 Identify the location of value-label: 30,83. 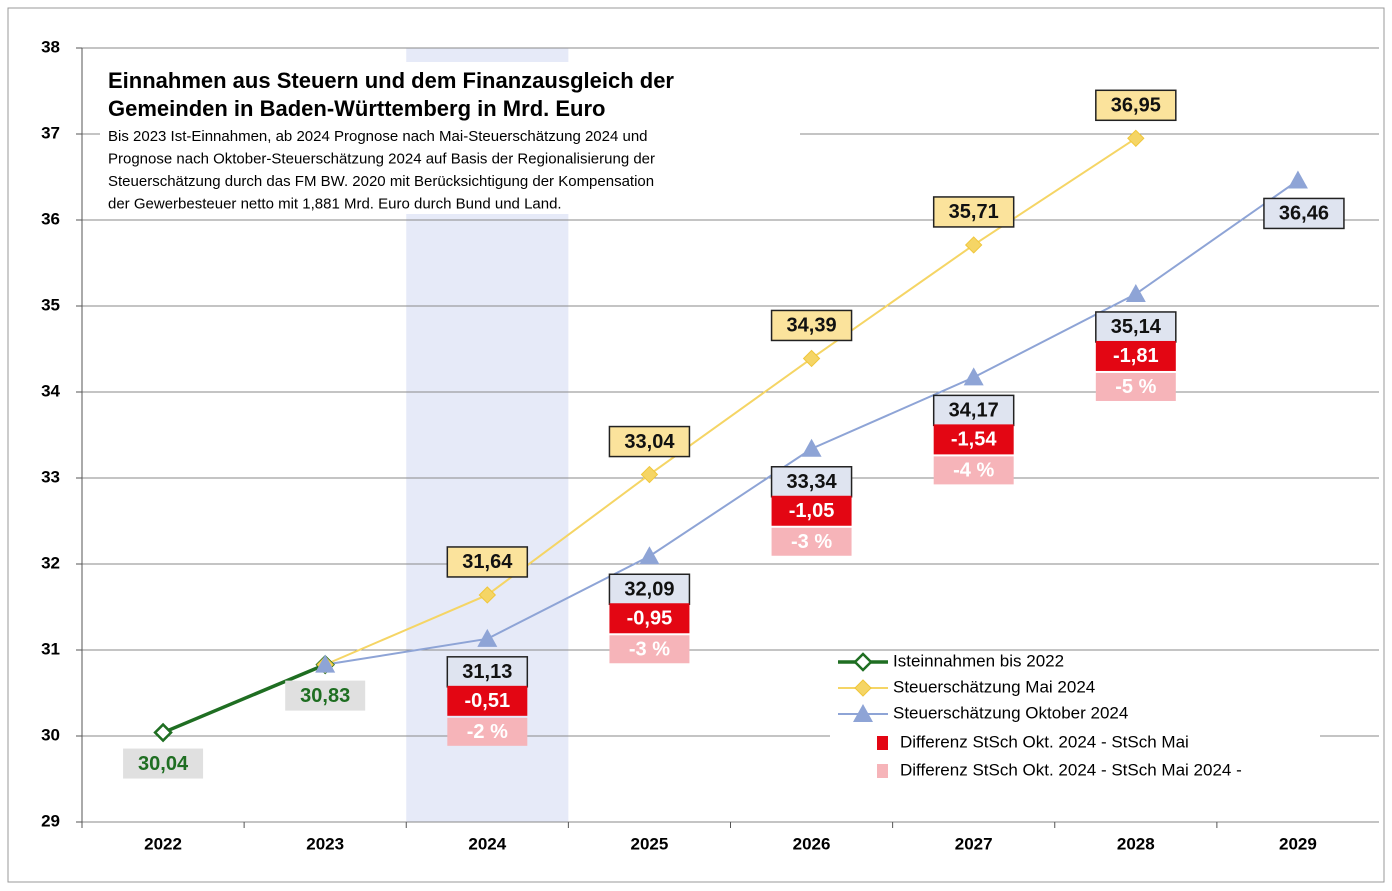
(325, 696).